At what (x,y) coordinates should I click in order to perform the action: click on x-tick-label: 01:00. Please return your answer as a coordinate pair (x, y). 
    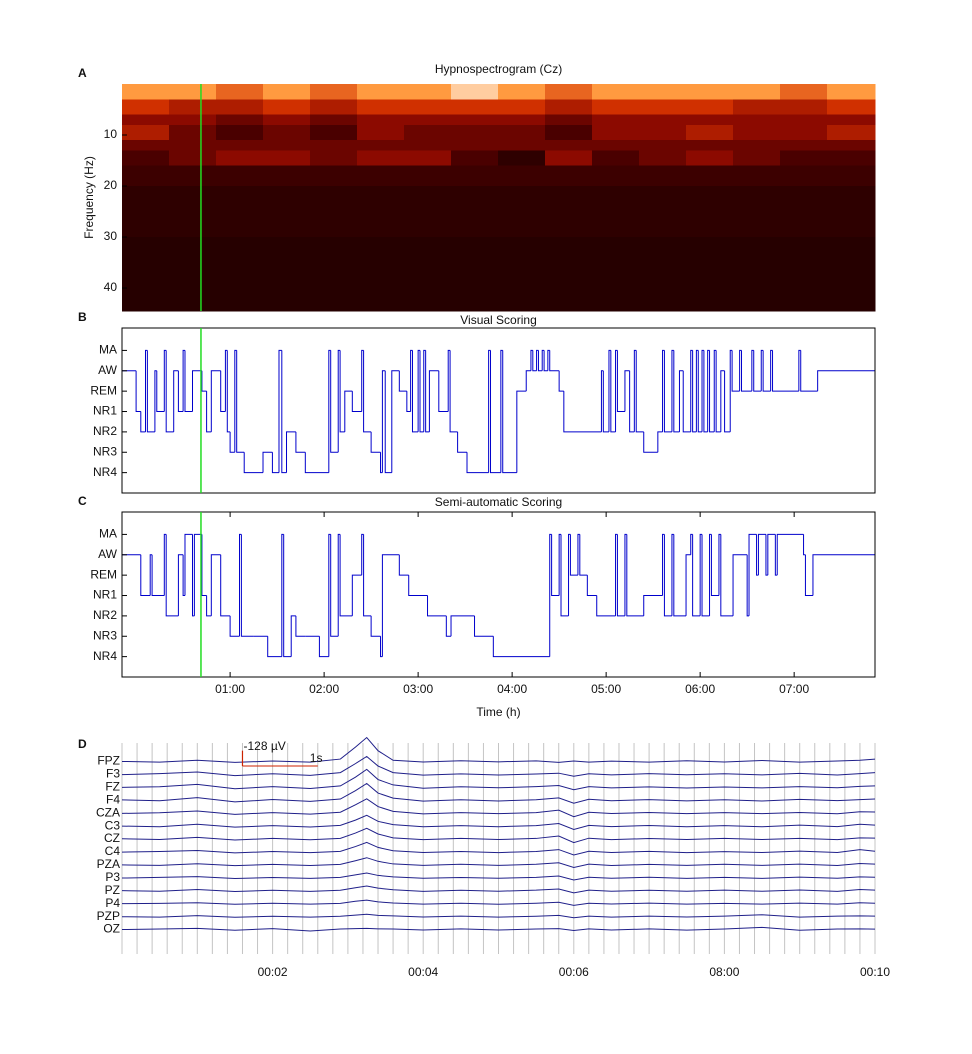
    Looking at the image, I should click on (230, 689).